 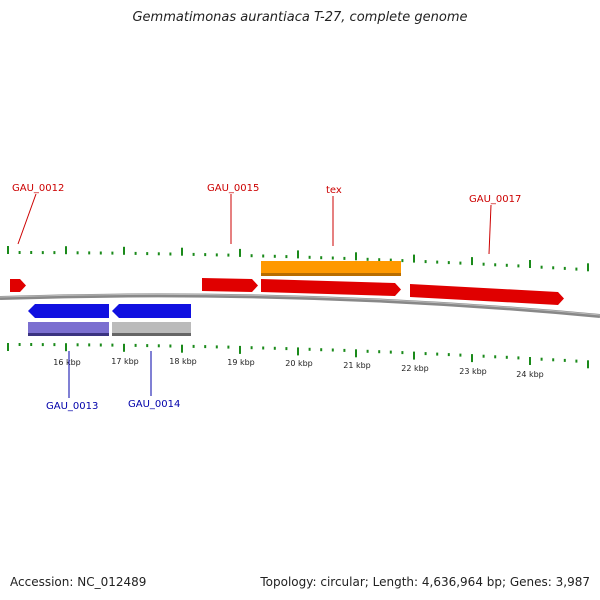 I want to click on gene-tex-bar, so click(x=331, y=268).